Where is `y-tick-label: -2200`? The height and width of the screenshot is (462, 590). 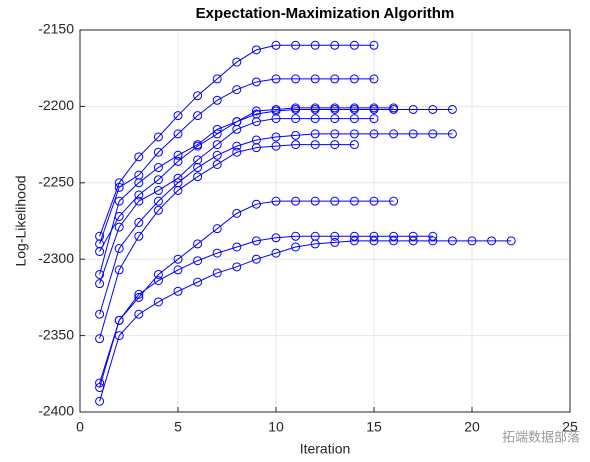
y-tick-label: -2200 is located at coordinates (56, 105).